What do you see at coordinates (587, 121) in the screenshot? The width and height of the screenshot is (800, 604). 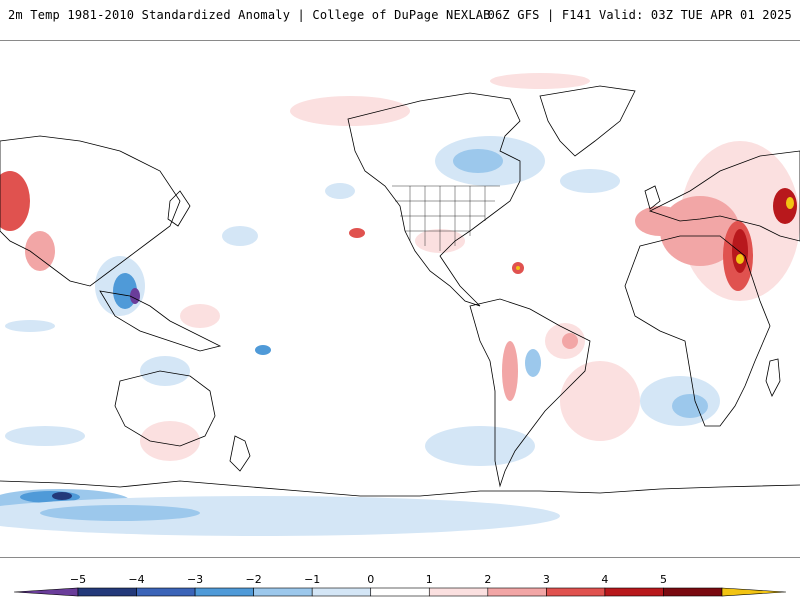 I see `greenland-outline` at bounding box center [587, 121].